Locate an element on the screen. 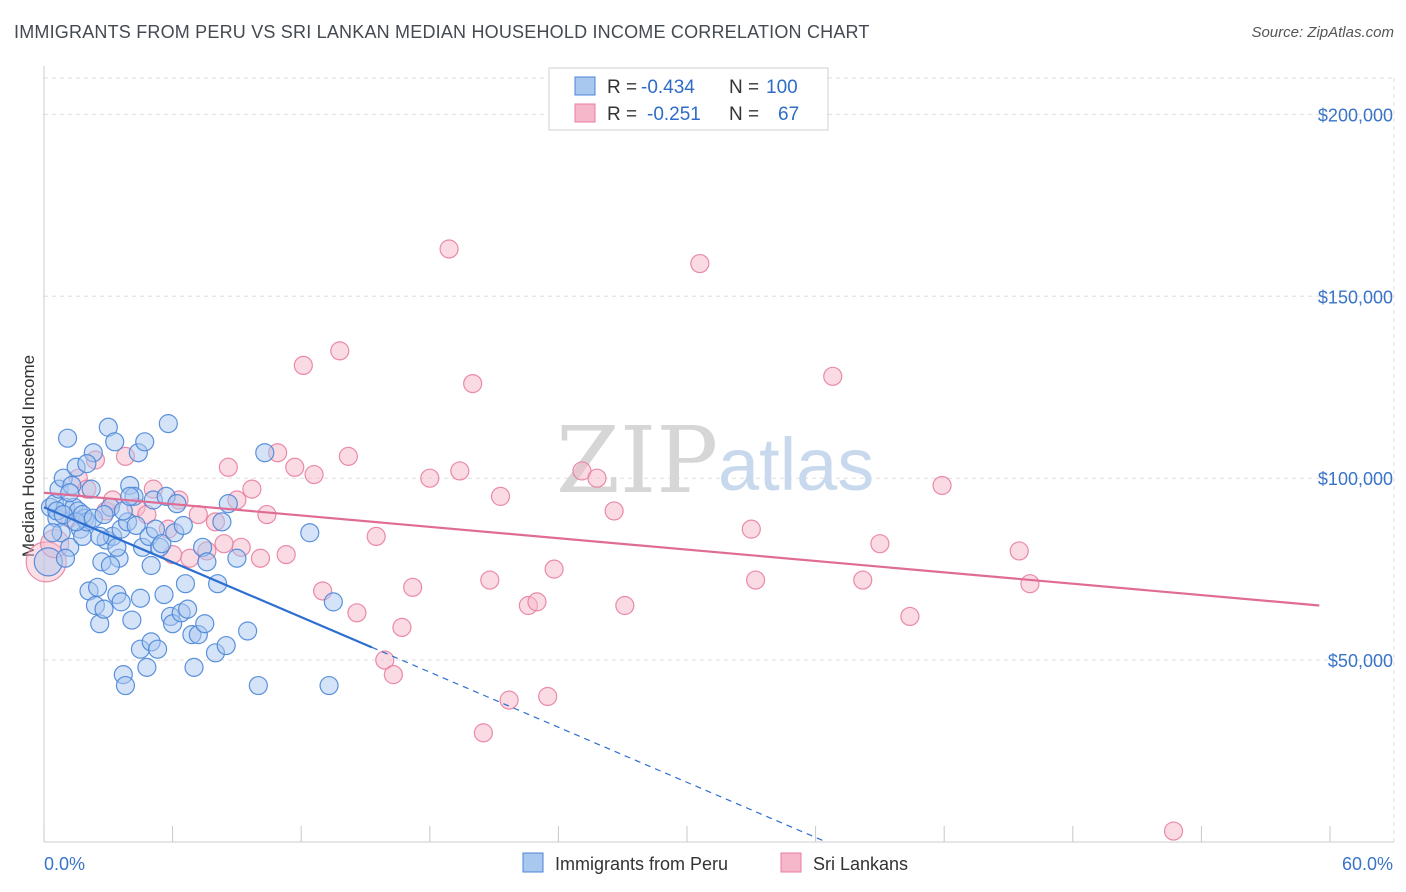 Image resolution: width=1406 pixels, height=892 pixels. peru-trend-extension is located at coordinates (599, 744).